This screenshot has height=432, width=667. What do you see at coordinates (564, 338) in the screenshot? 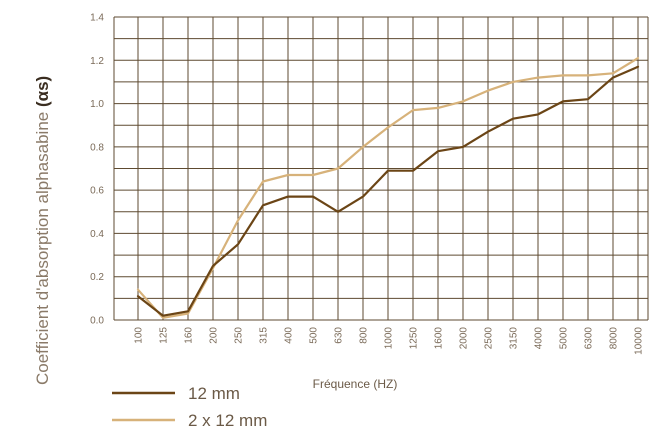
I see `x-tick-label: 5000` at bounding box center [564, 338].